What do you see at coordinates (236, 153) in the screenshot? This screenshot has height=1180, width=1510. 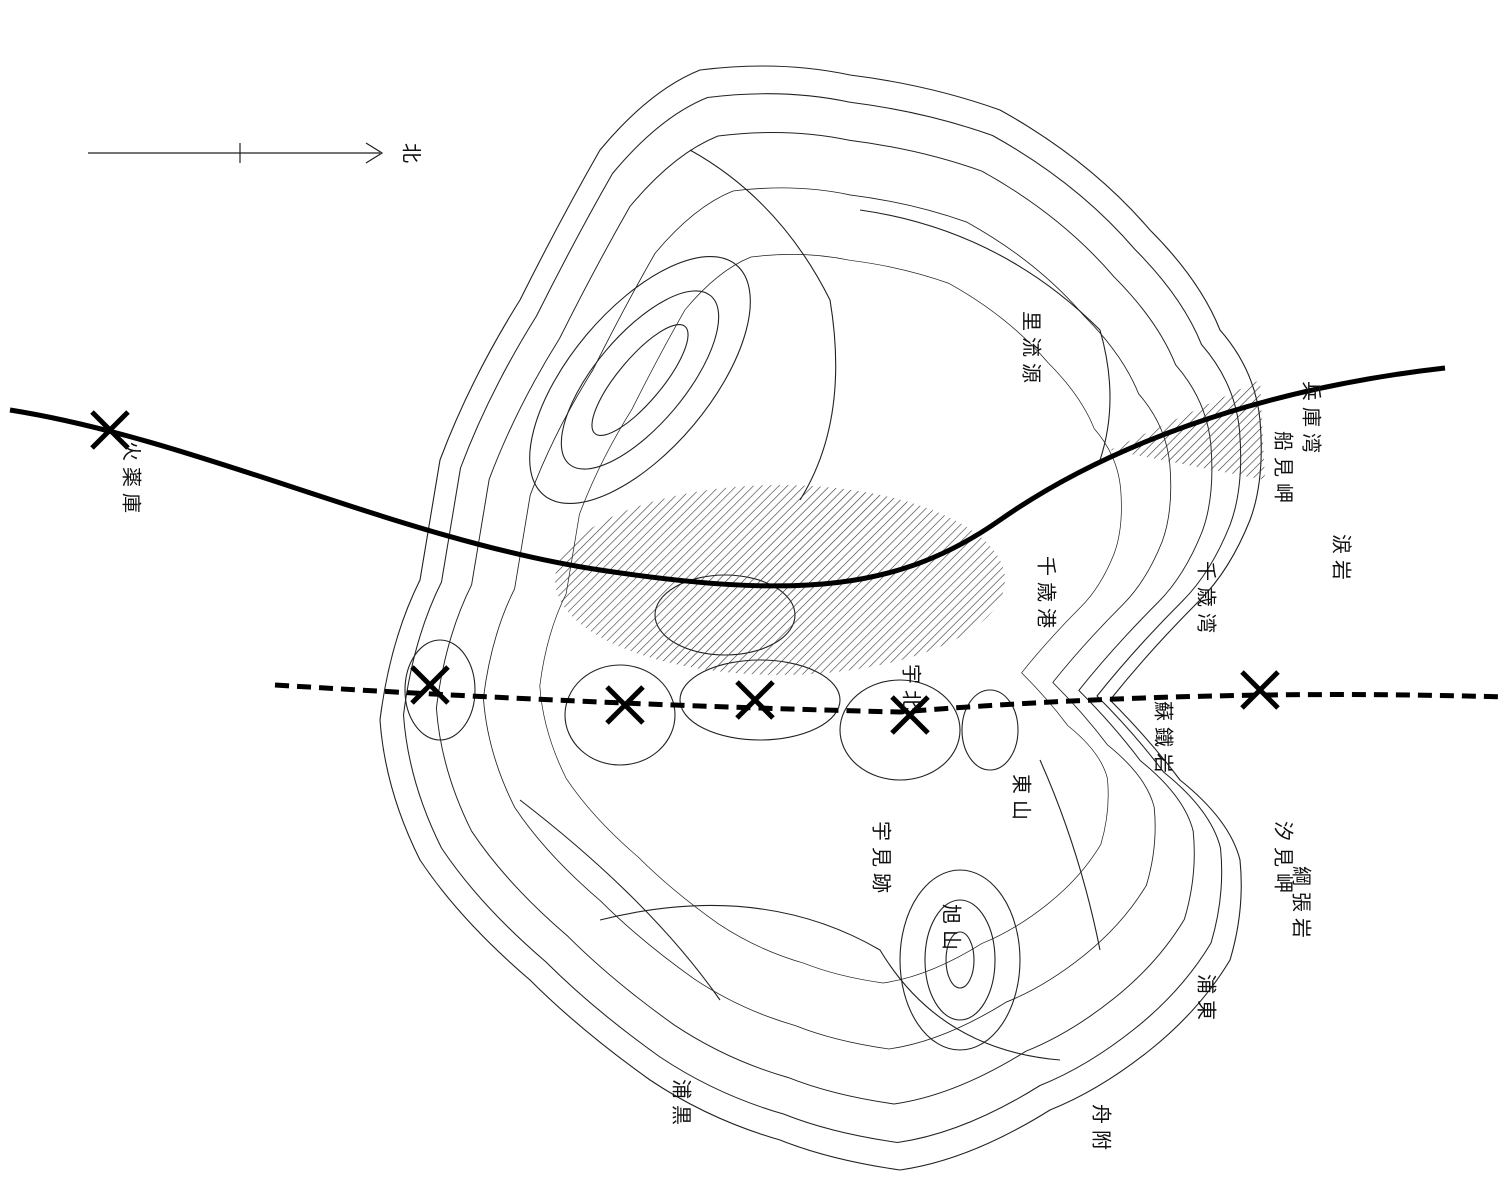 I see `north-arrow` at bounding box center [236, 153].